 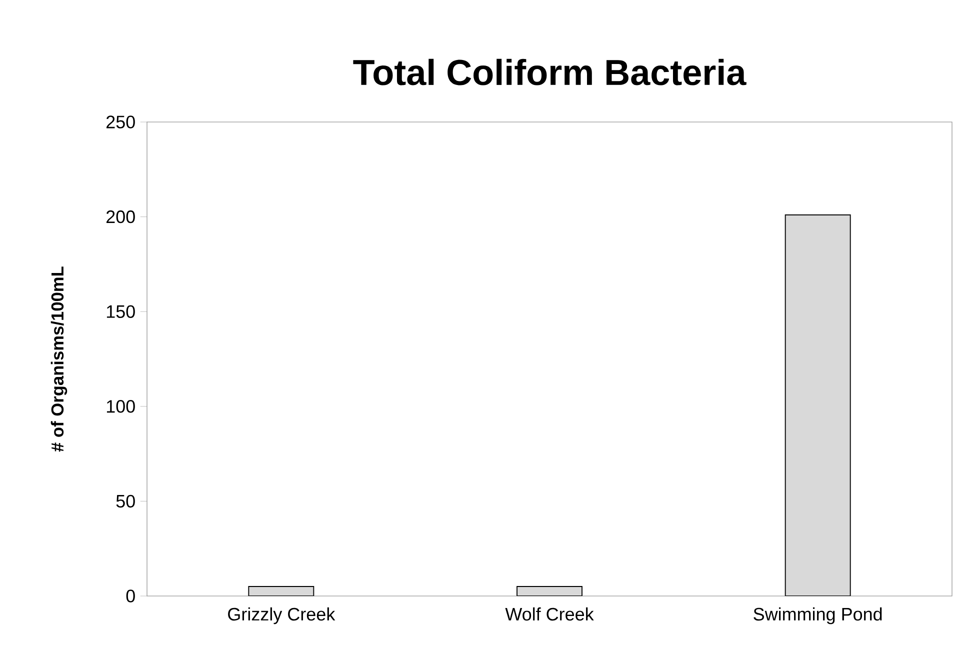 I want to click on y-tick-label: 0, so click(x=130, y=596).